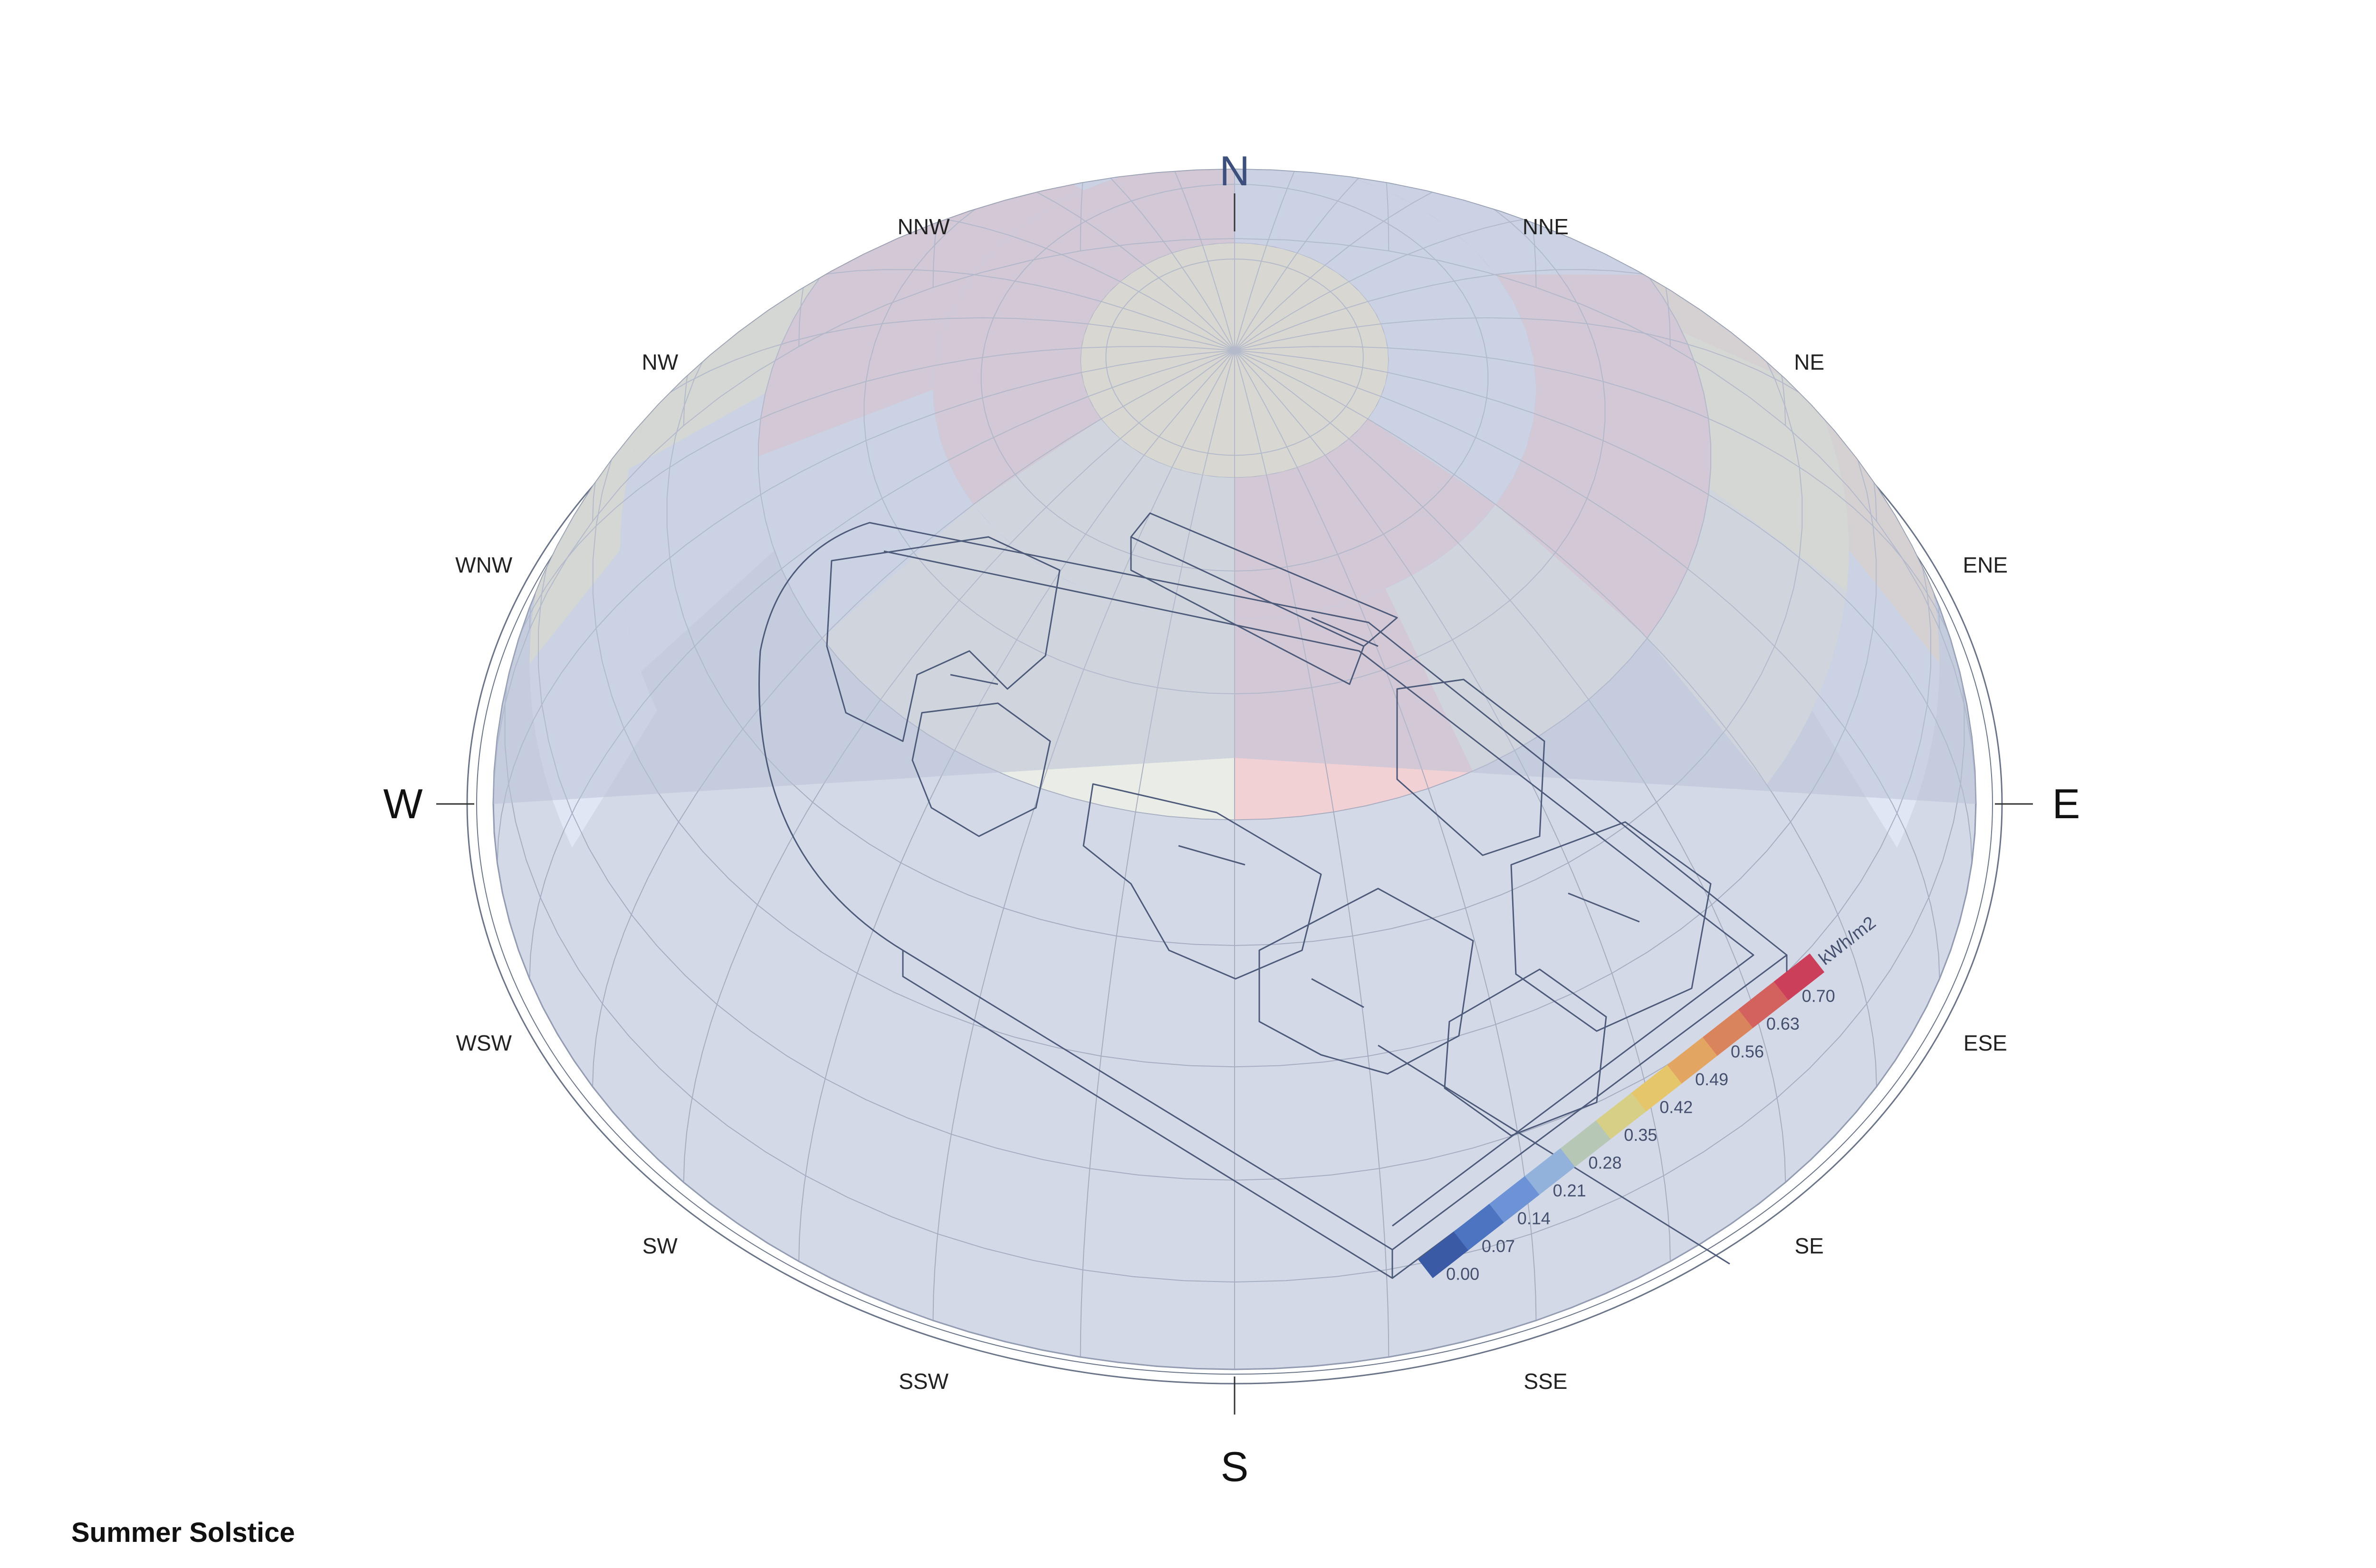 This screenshot has height=1568, width=2376. I want to click on legend-tick-label: 0.14, so click(1534, 1218).